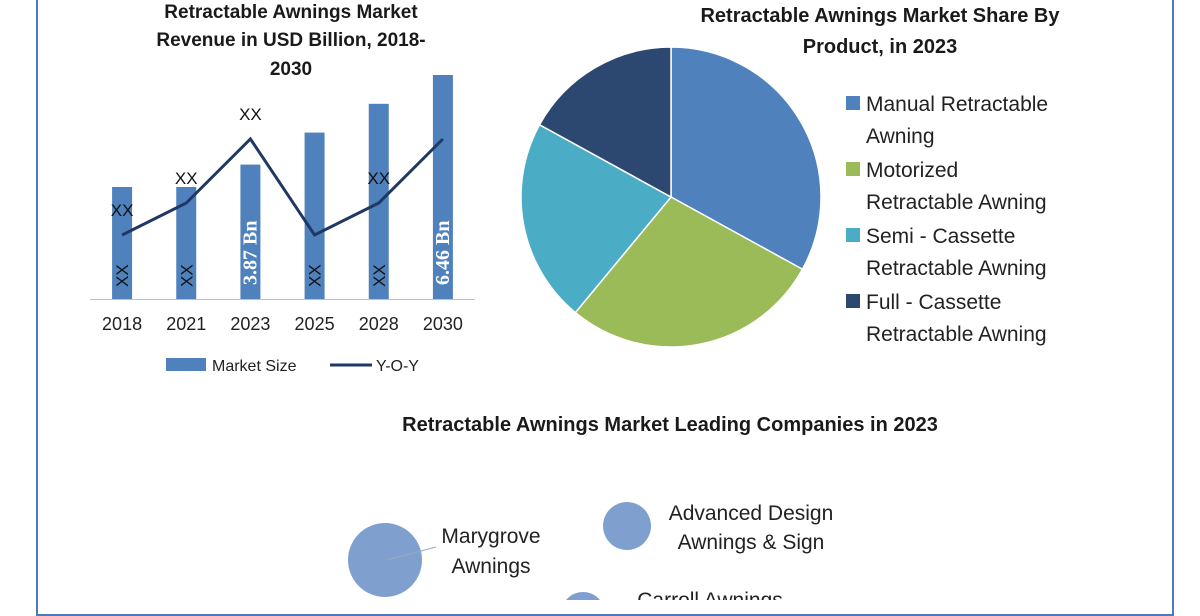  What do you see at coordinates (490, 536) in the screenshot?
I see `company-label-marygrove-line-1: Marygrove` at bounding box center [490, 536].